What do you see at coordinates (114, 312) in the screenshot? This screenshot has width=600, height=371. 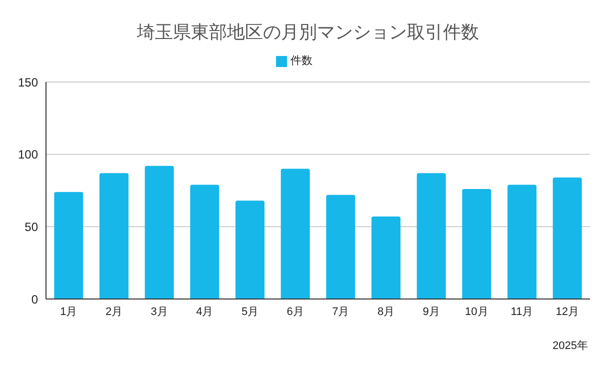 I see `x-tick-label: 2月` at bounding box center [114, 312].